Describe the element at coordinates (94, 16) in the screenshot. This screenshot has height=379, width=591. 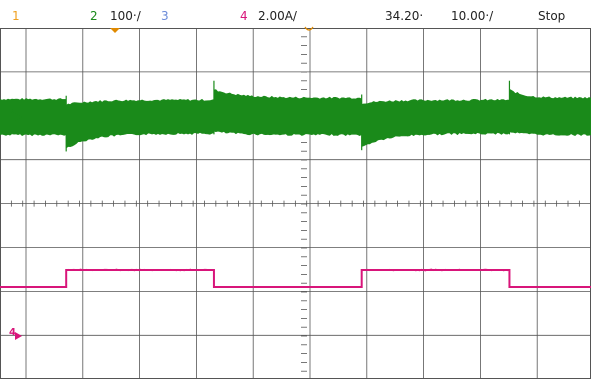
I see `ch2-label: 2` at that location.